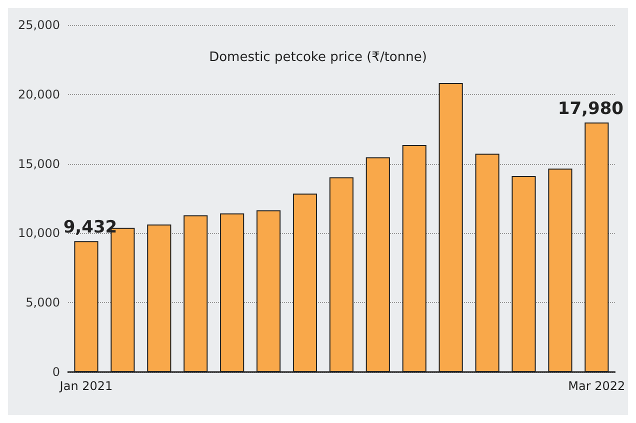 This screenshot has width=636, height=423. I want to click on x-tick-label: Mar 2022, so click(597, 386).